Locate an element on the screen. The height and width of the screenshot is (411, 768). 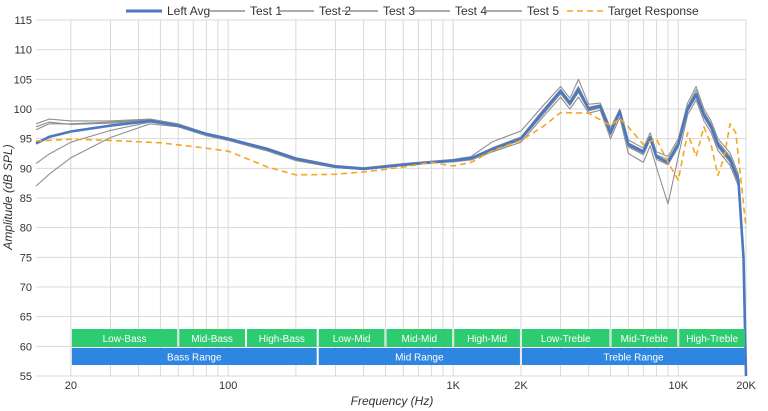
y-tick-label: 100 is located at coordinates (23, 110).